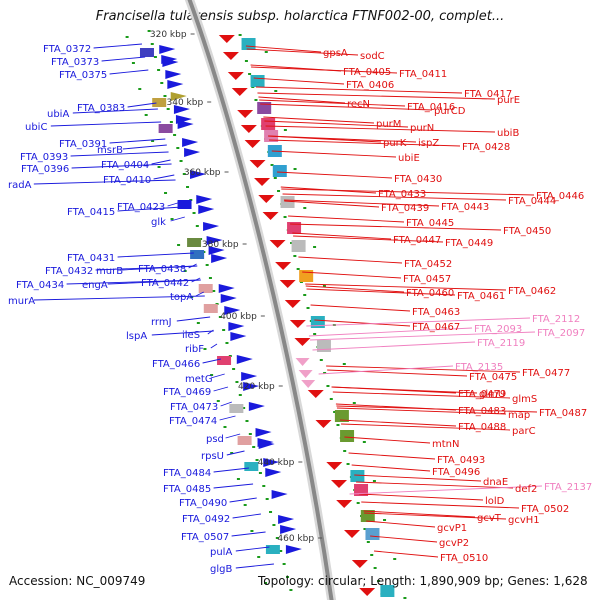  What do you see at coordinates (199, 379) in the screenshot?
I see `gene-label-left: metG` at bounding box center [199, 379].